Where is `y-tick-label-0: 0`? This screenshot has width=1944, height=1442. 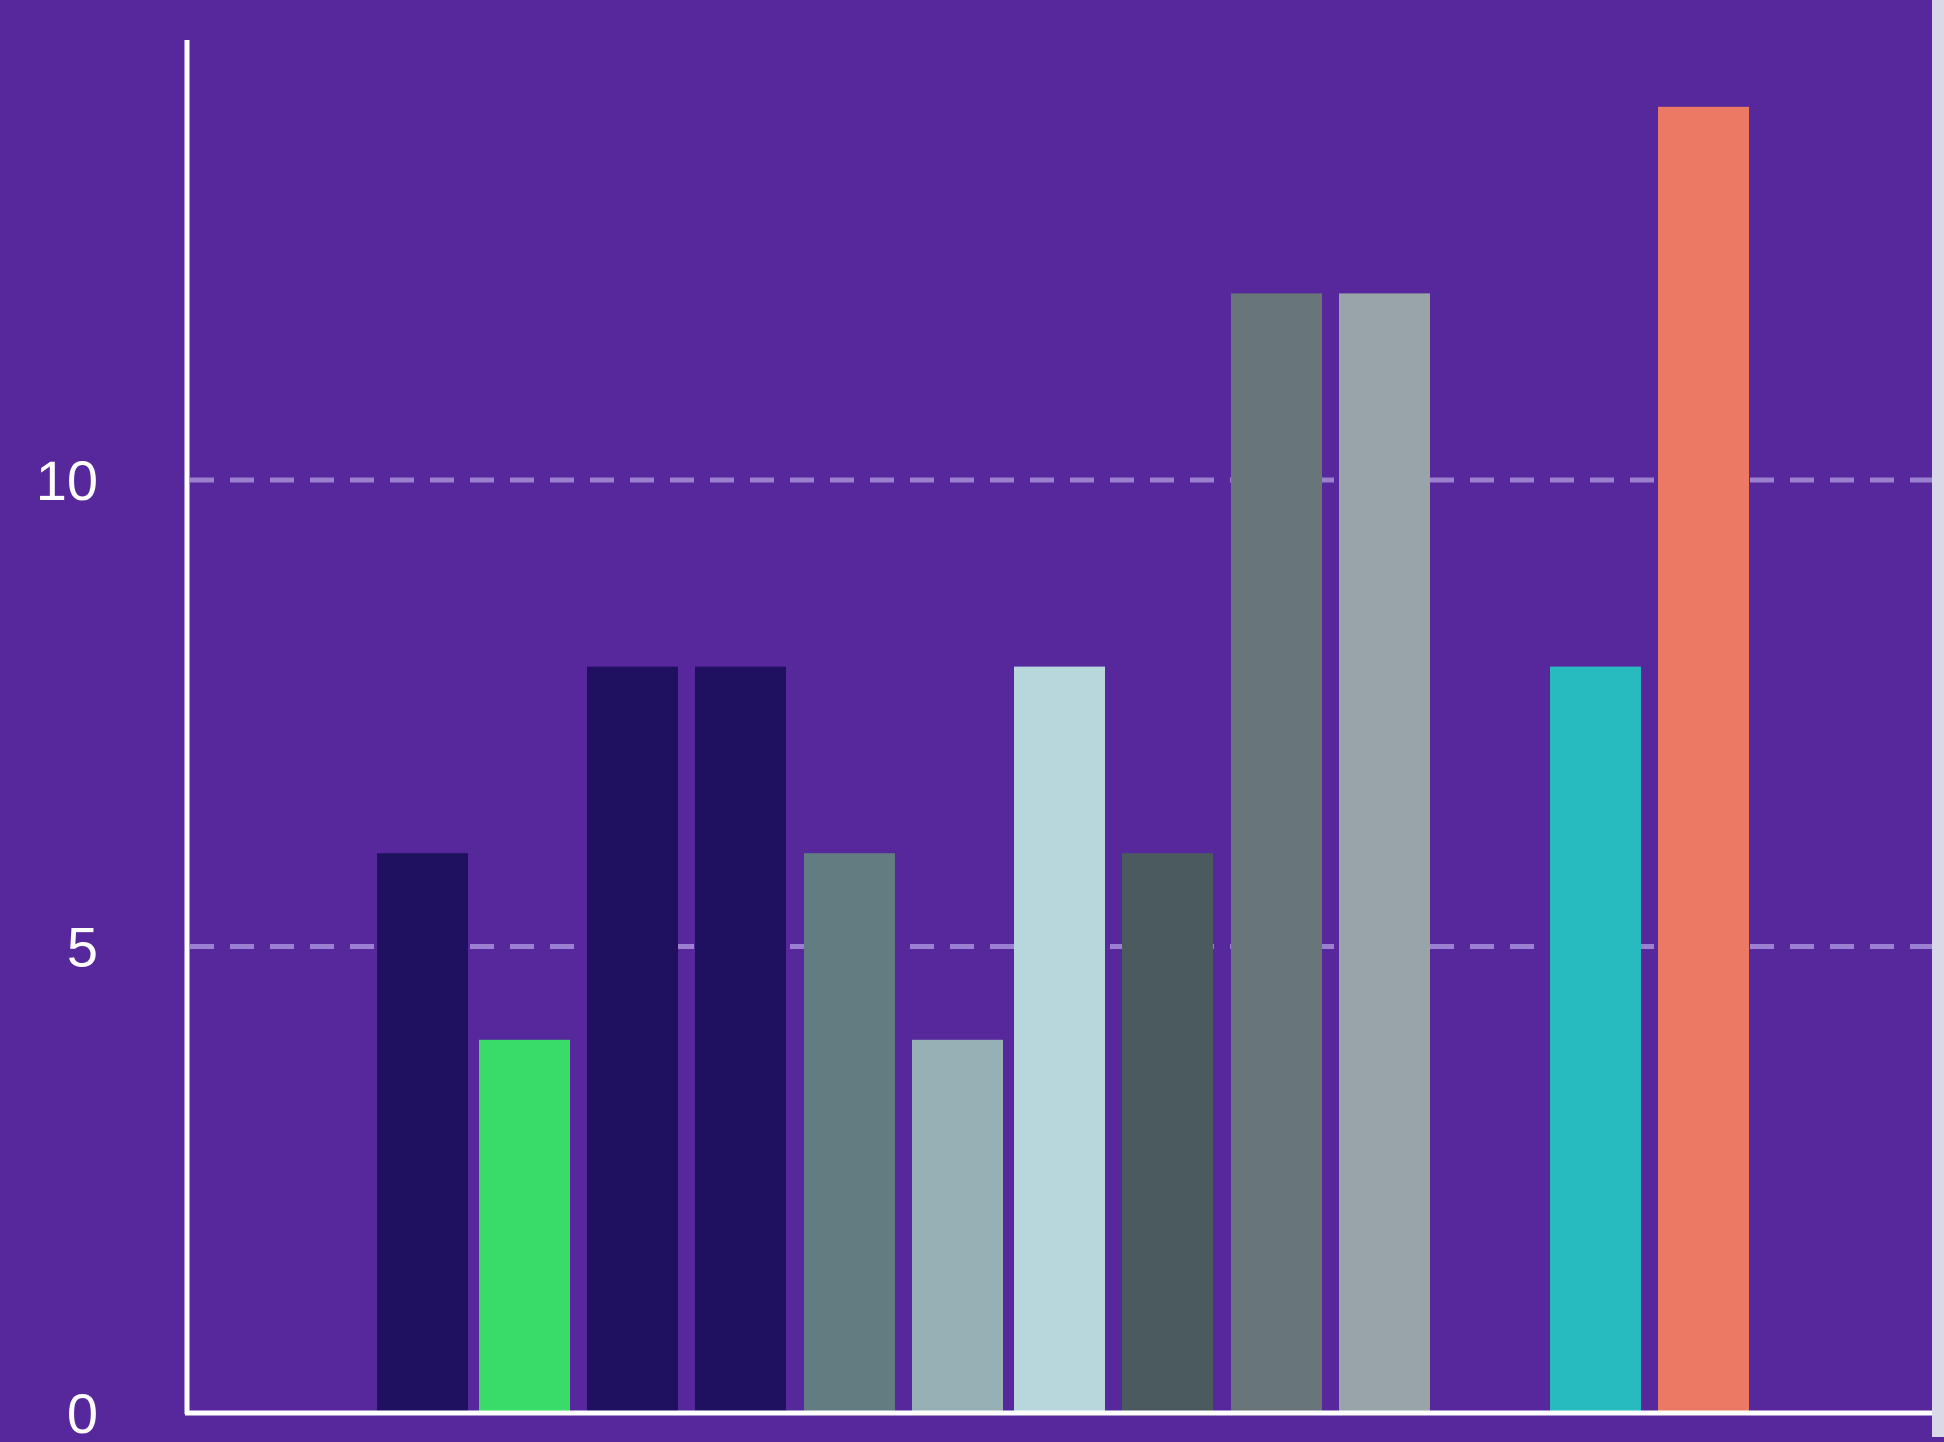 y-tick-label-0: 0 is located at coordinates (82, 1409).